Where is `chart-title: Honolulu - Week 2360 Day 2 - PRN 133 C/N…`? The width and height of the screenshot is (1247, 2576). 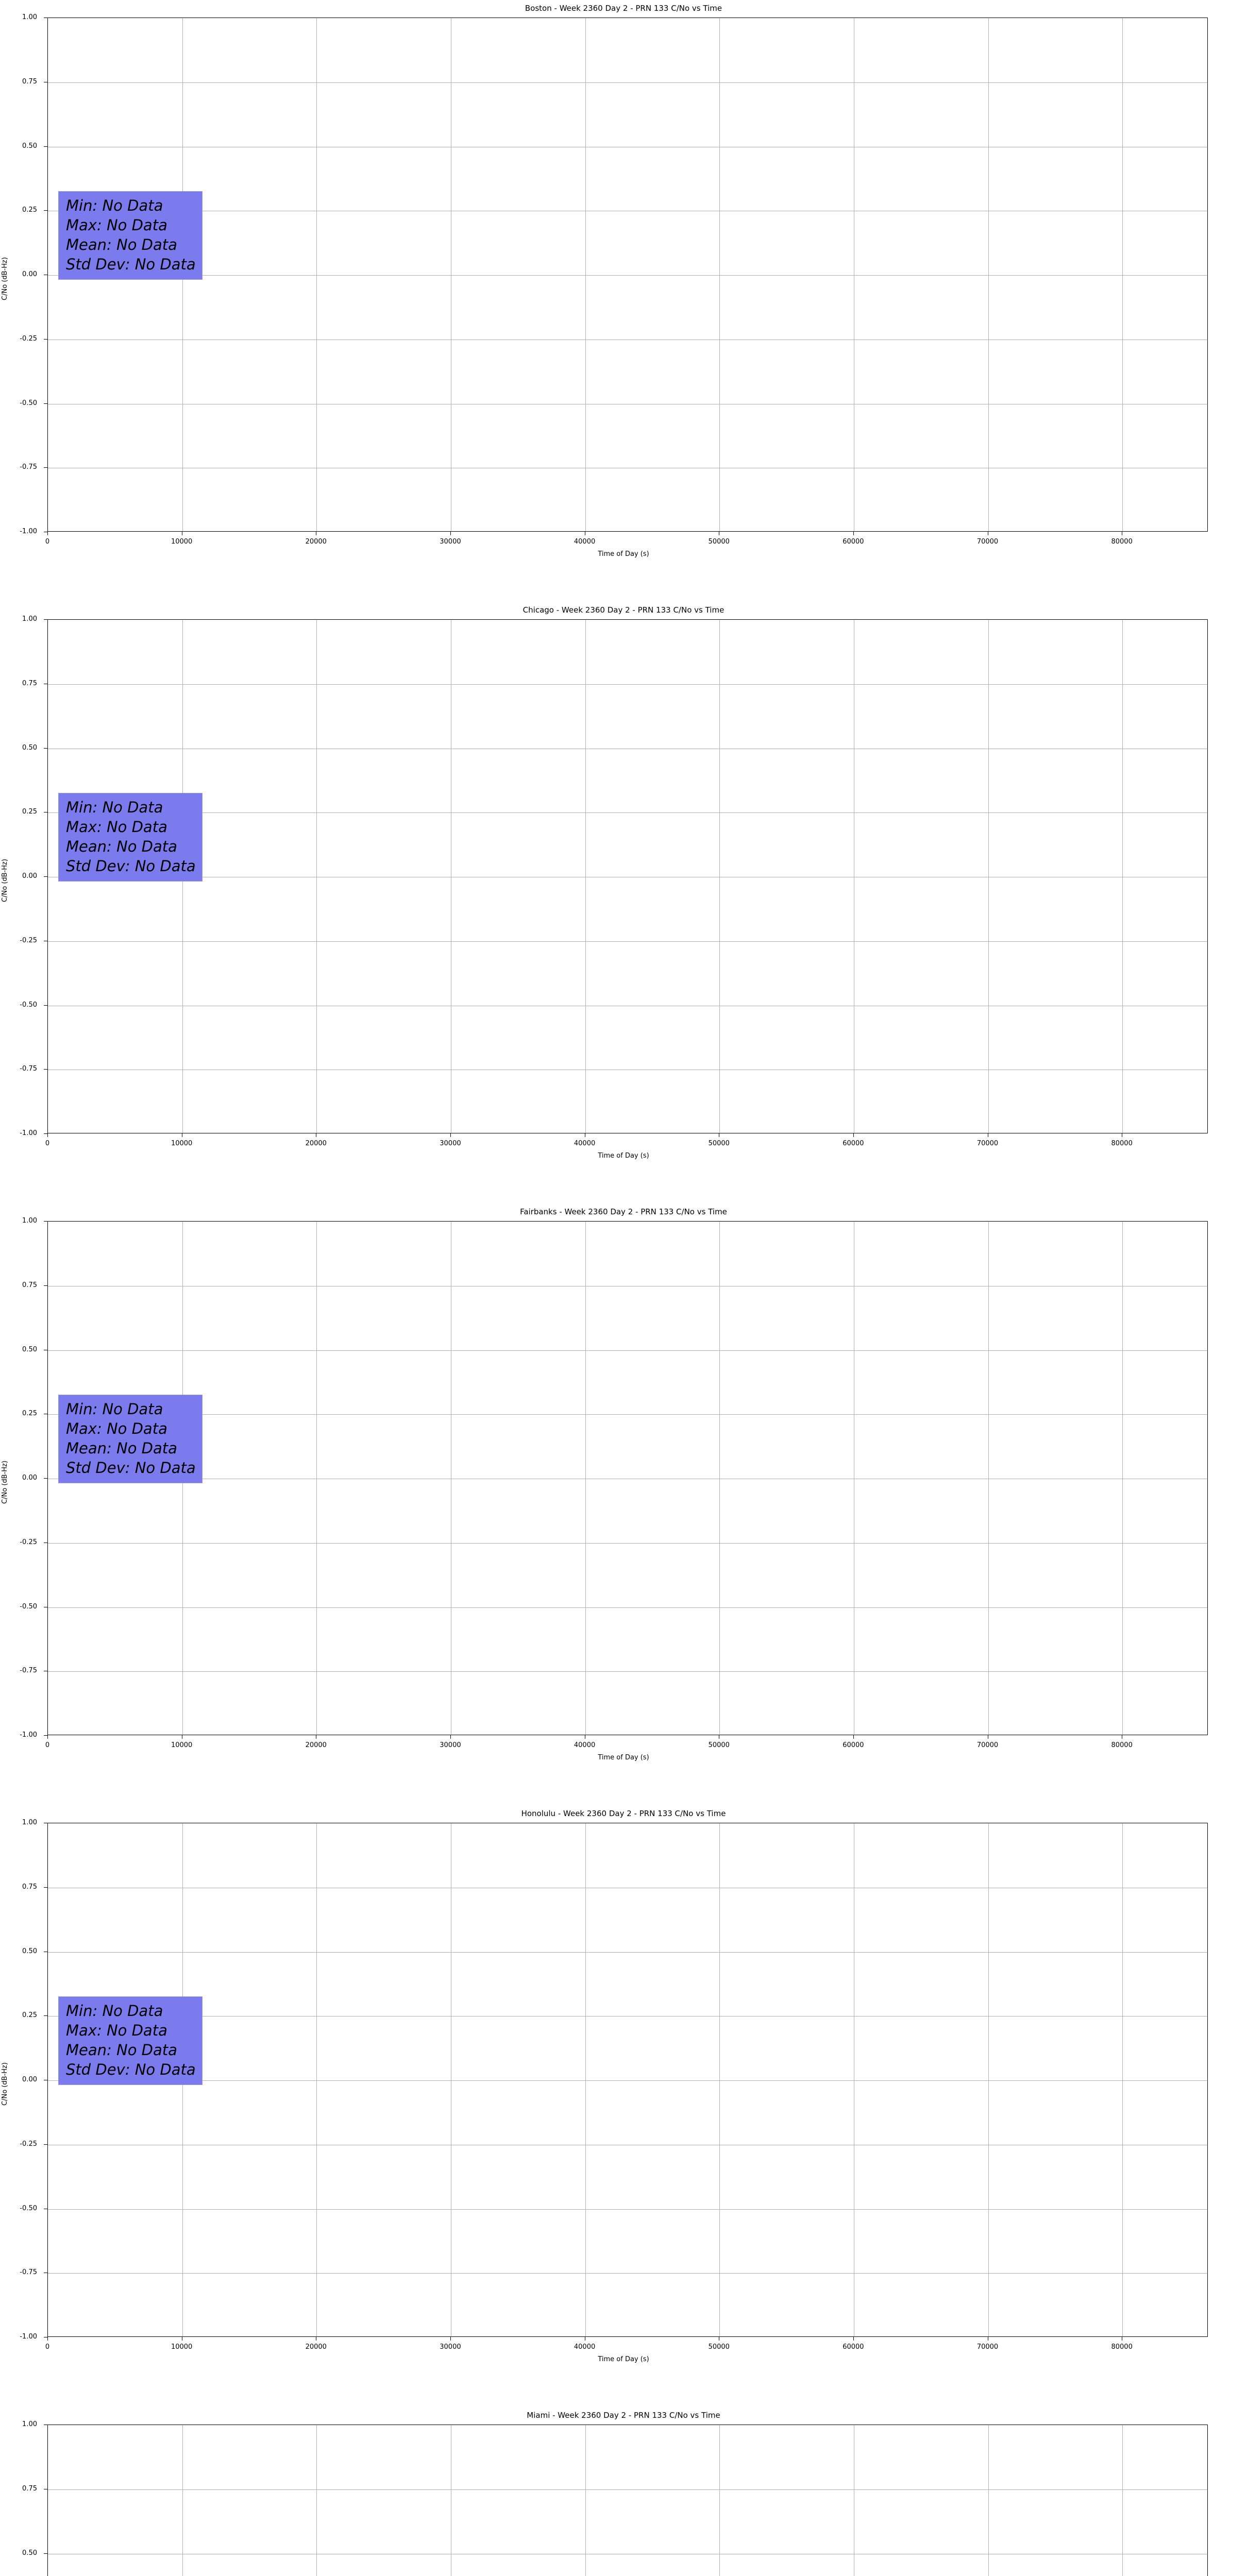
chart-title: Honolulu - Week 2360 Day 2 - PRN 133 C/N… is located at coordinates (623, 1813).